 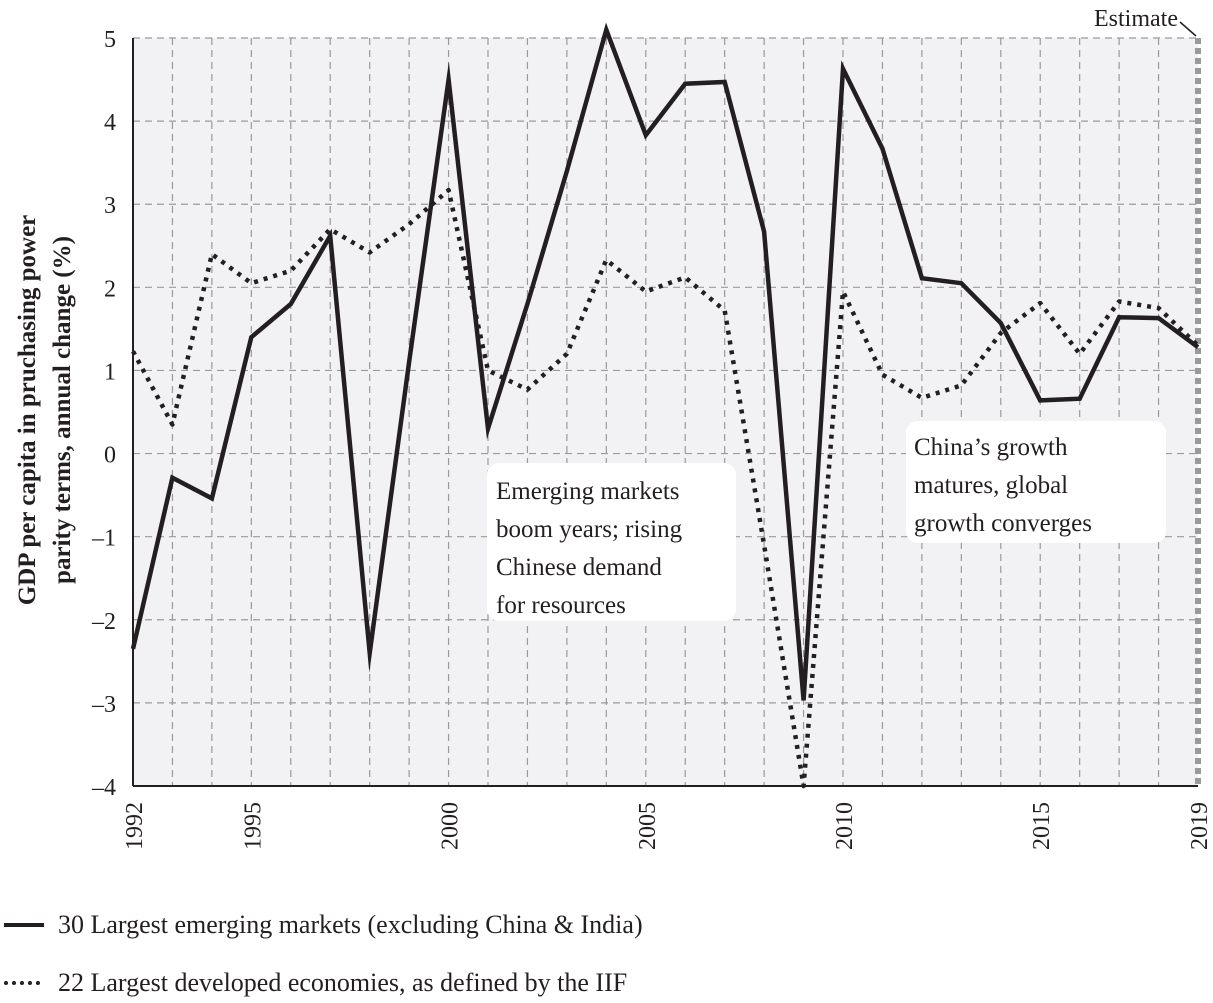 What do you see at coordinates (103, 788) in the screenshot?
I see `y-tick-label: –4` at bounding box center [103, 788].